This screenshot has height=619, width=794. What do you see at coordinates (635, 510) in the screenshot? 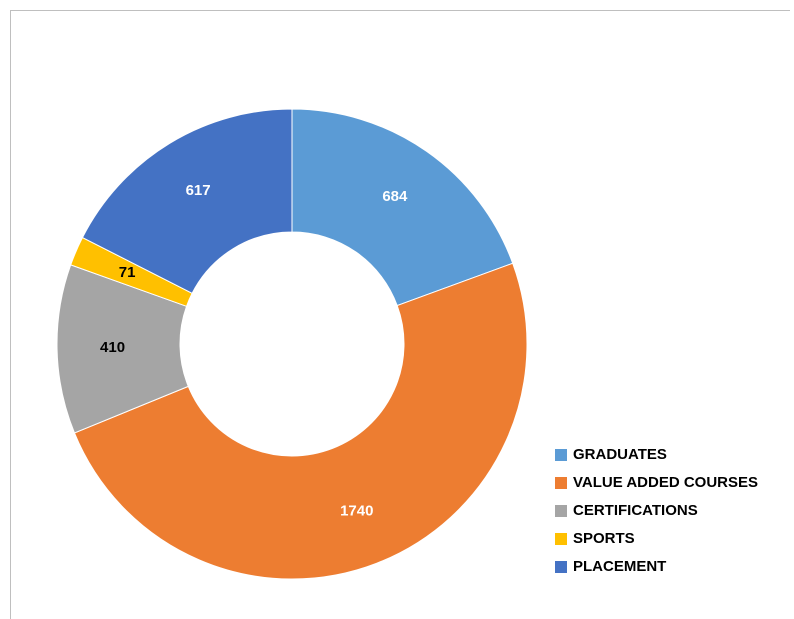
I see `legend-label: CERTIFICATIONS` at bounding box center [635, 510].